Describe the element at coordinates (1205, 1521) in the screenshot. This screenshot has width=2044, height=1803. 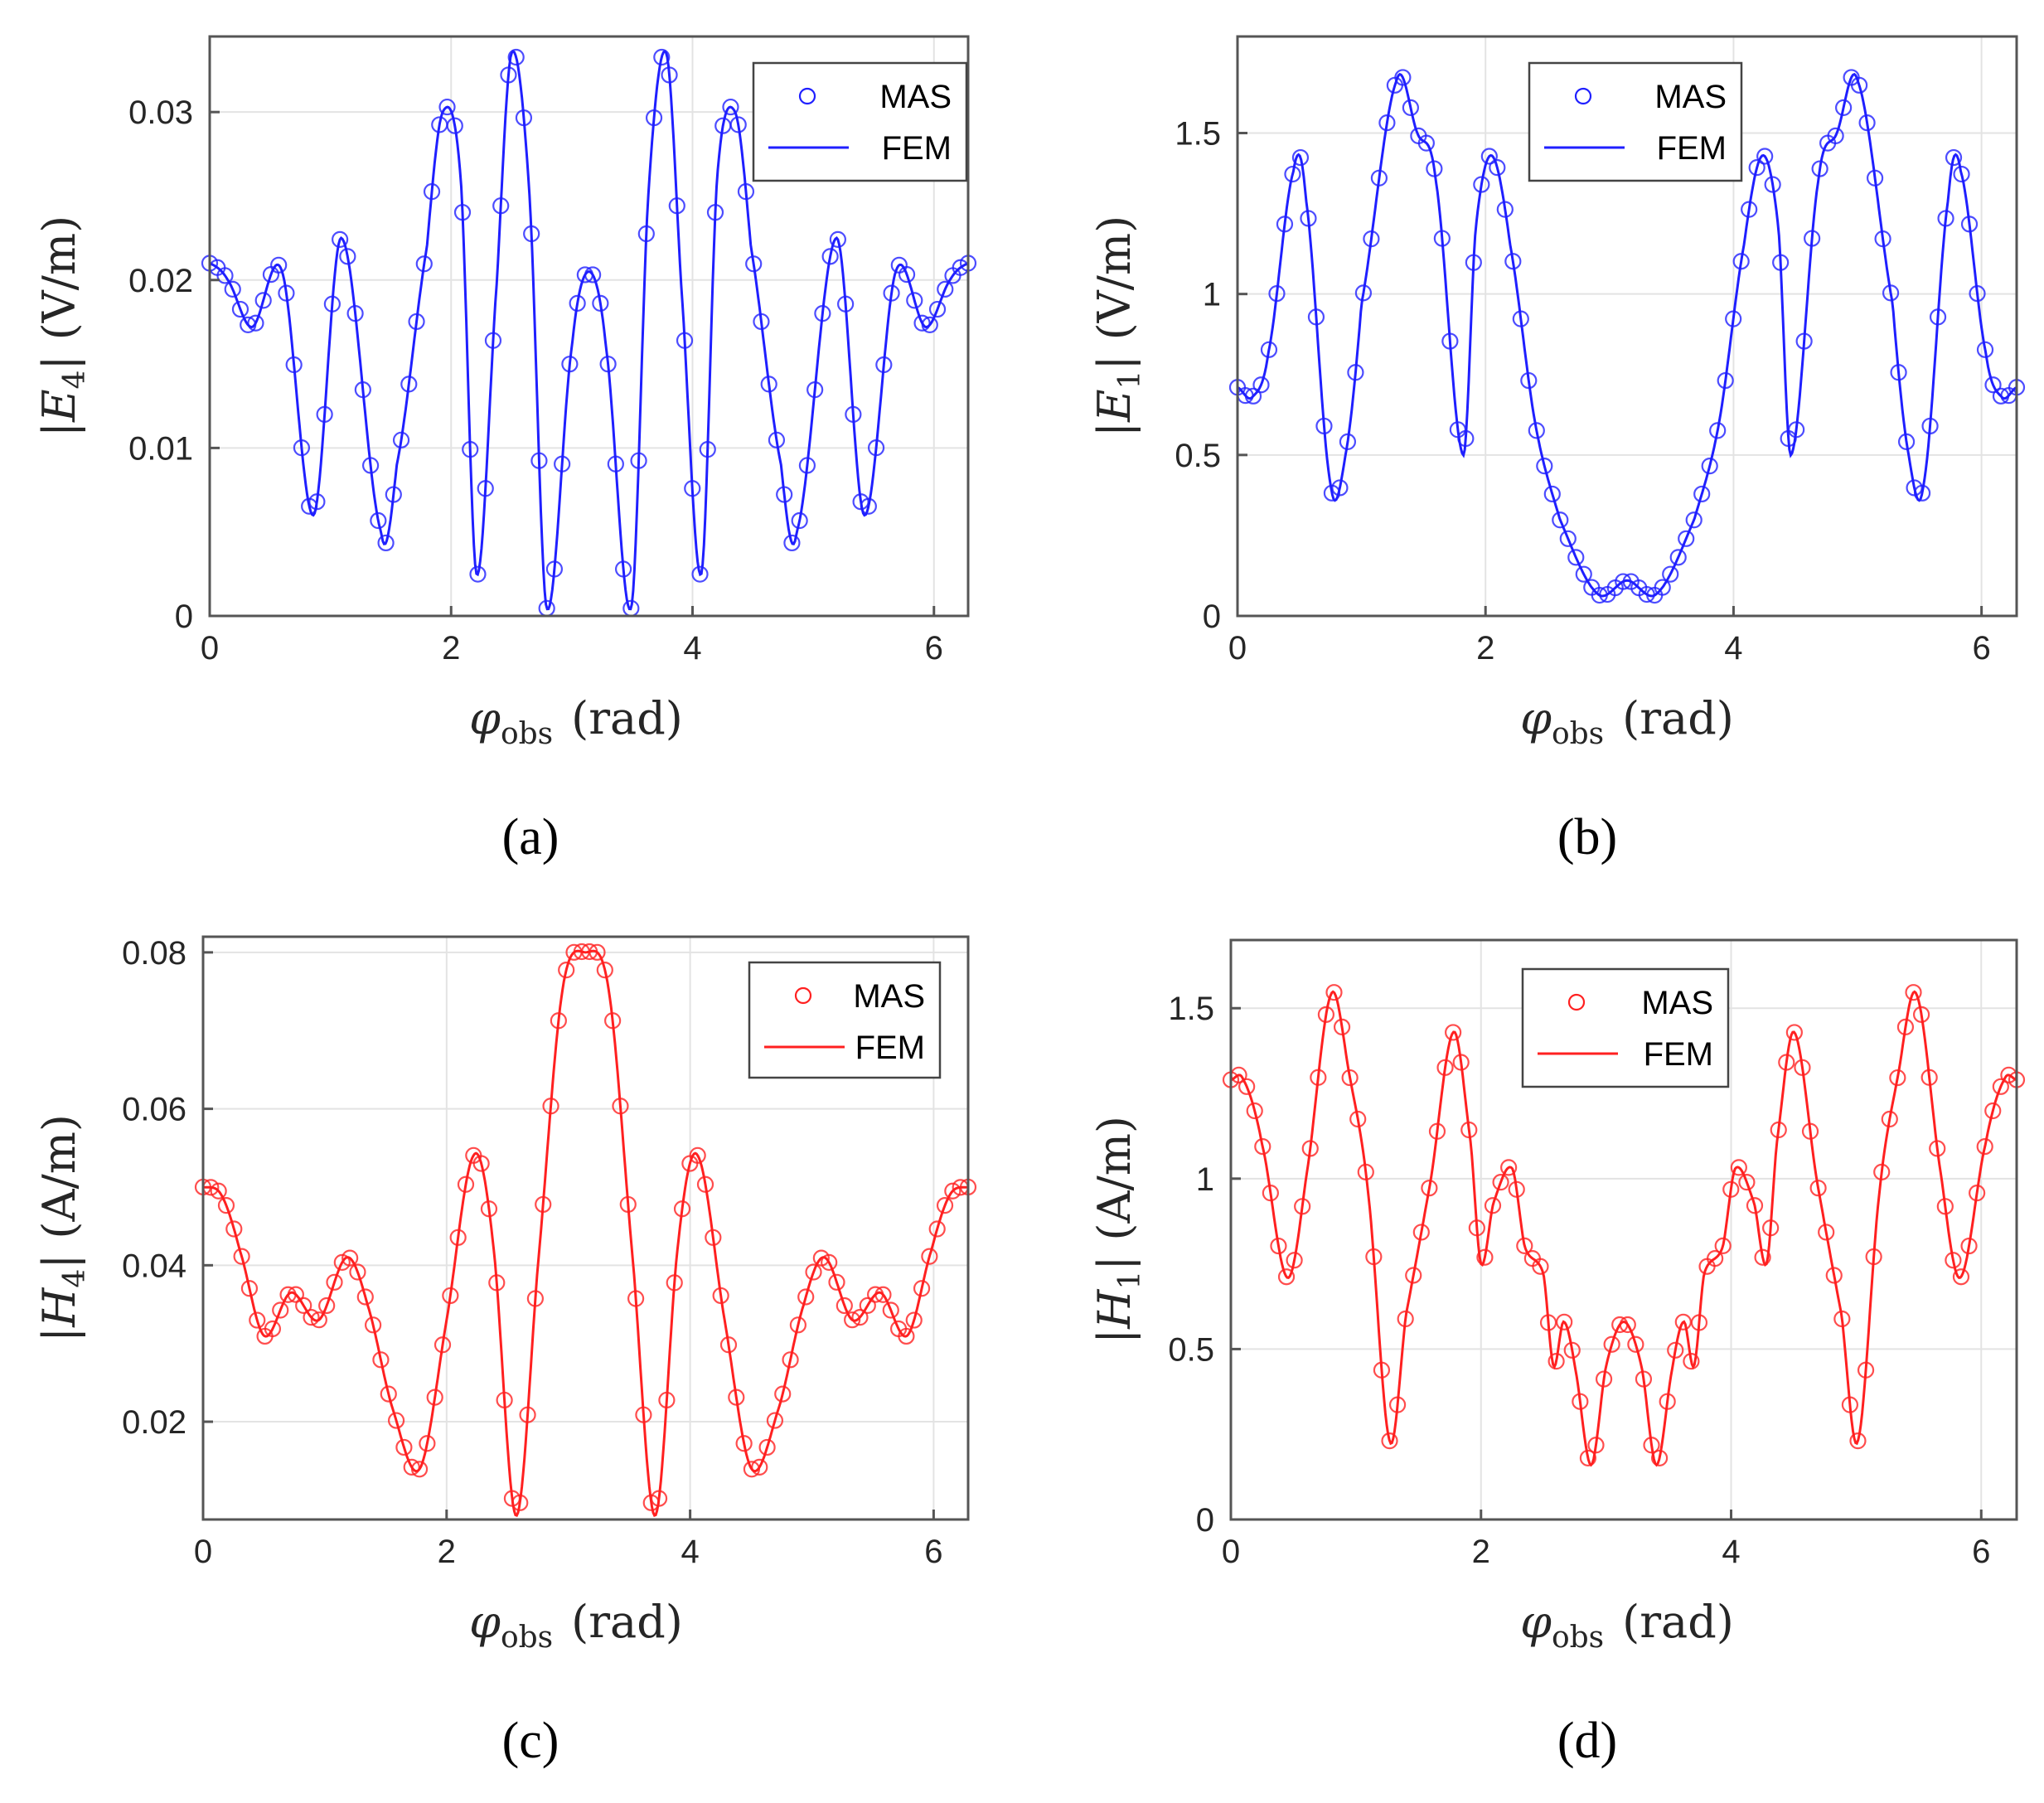
I see `y-tick-label: 0` at that location.